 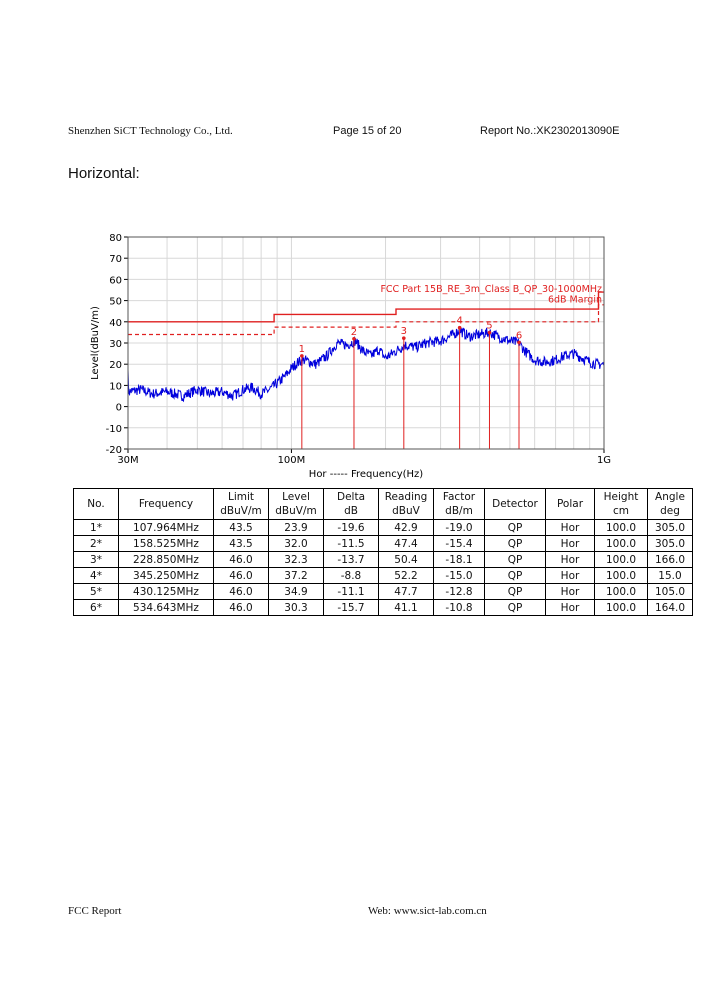 I want to click on marker-label: 3, so click(x=404, y=331).